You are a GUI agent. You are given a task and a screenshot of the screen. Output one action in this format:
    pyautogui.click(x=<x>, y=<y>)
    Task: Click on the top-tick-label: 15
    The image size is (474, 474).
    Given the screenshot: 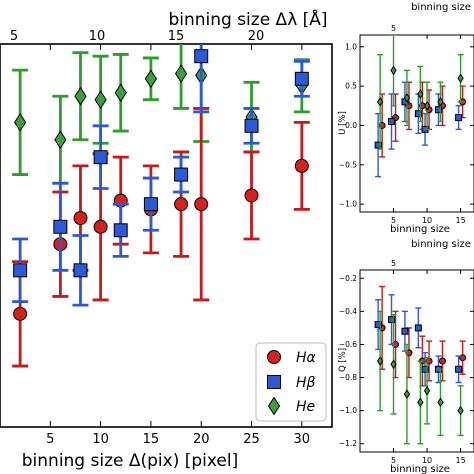 What is the action you would take?
    pyautogui.click(x=176, y=36)
    